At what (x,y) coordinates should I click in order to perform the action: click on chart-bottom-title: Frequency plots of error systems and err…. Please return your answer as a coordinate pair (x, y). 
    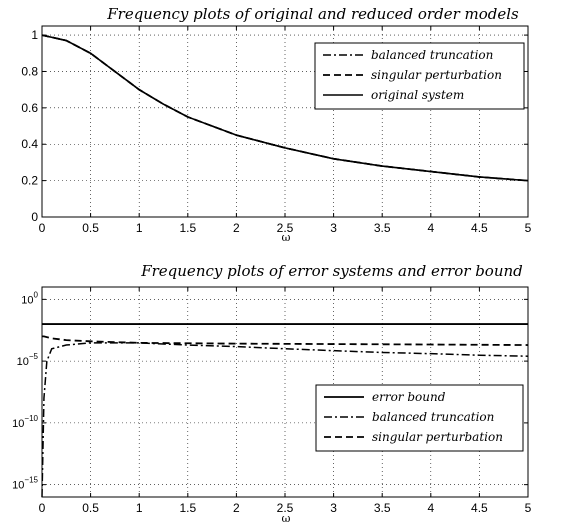
    Looking at the image, I should click on (331, 271).